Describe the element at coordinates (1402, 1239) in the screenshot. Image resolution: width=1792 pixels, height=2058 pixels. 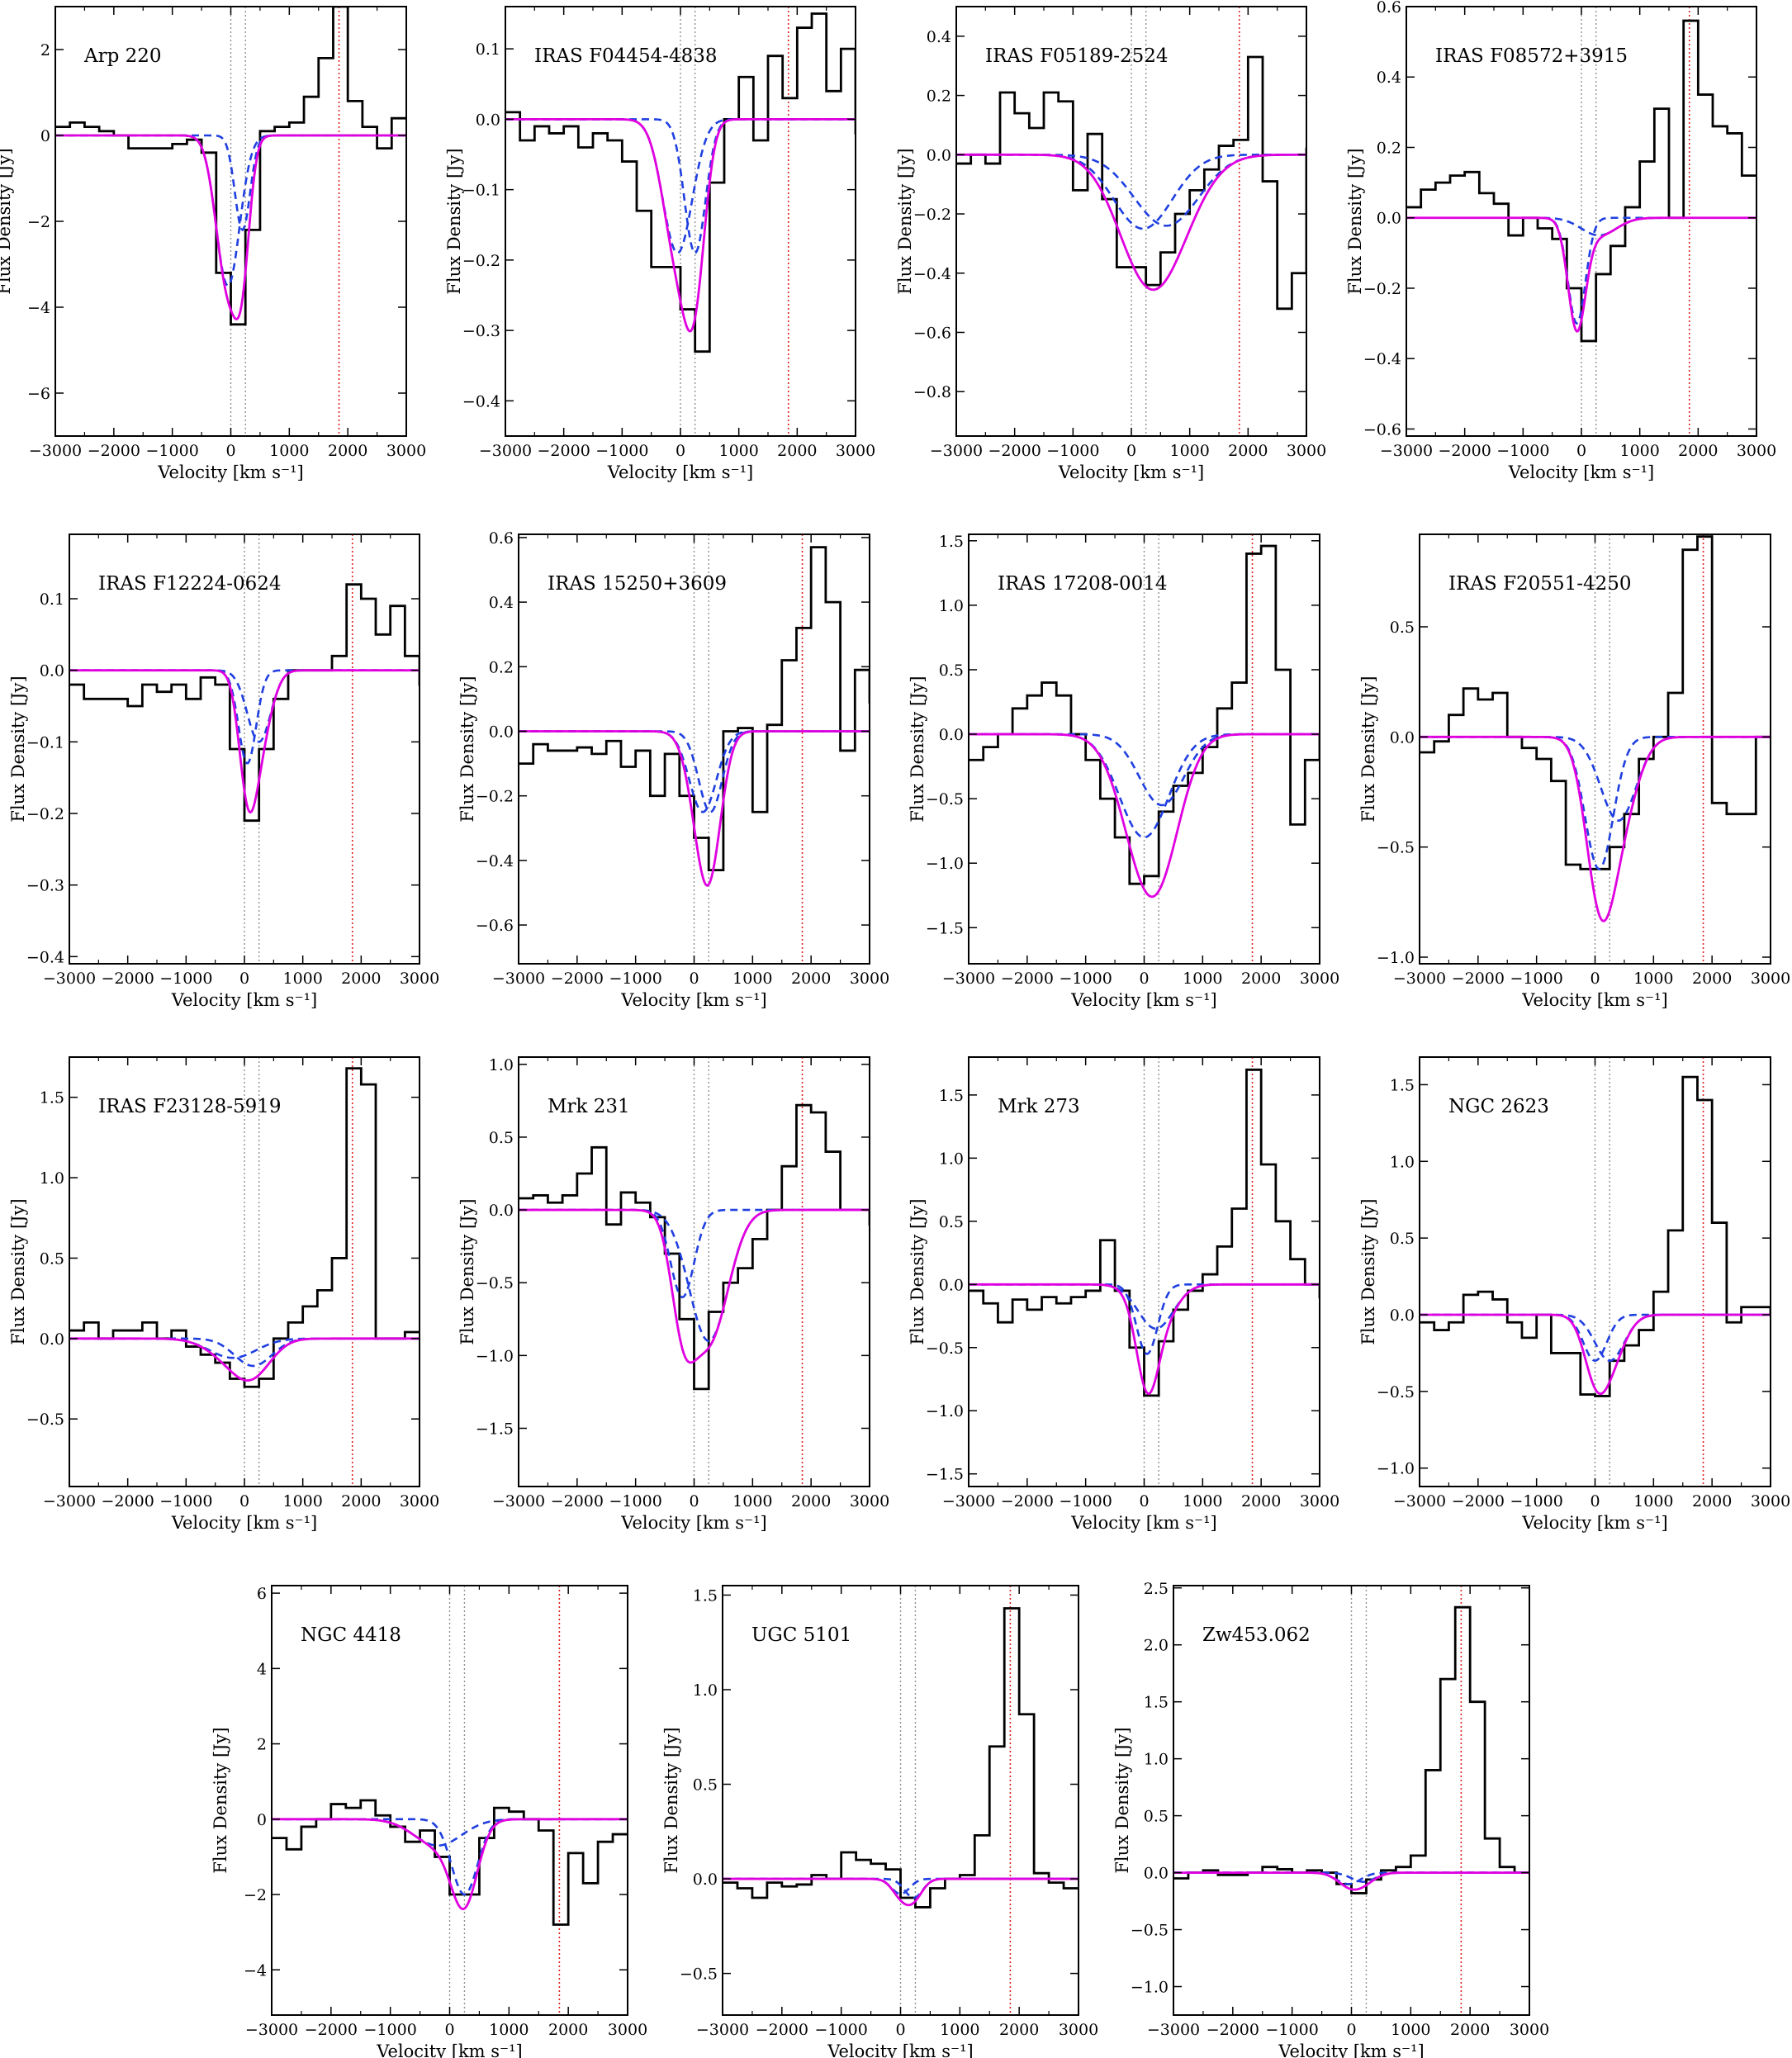
I see `y-tick-label: 0.5` at that location.